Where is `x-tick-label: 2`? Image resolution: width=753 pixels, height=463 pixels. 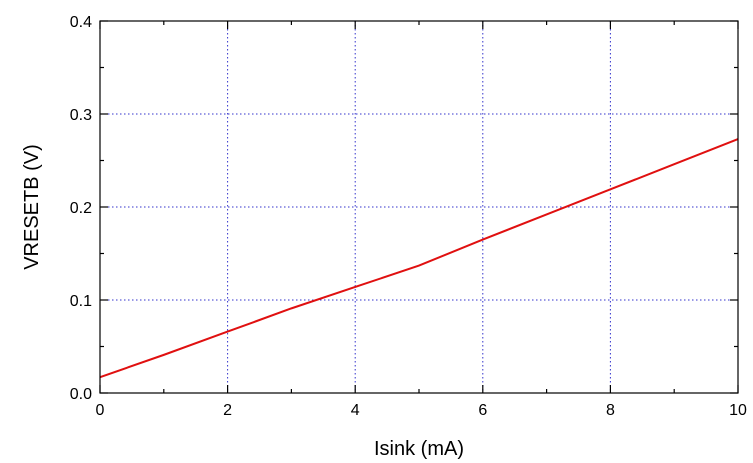 x-tick-label: 2 is located at coordinates (227, 410).